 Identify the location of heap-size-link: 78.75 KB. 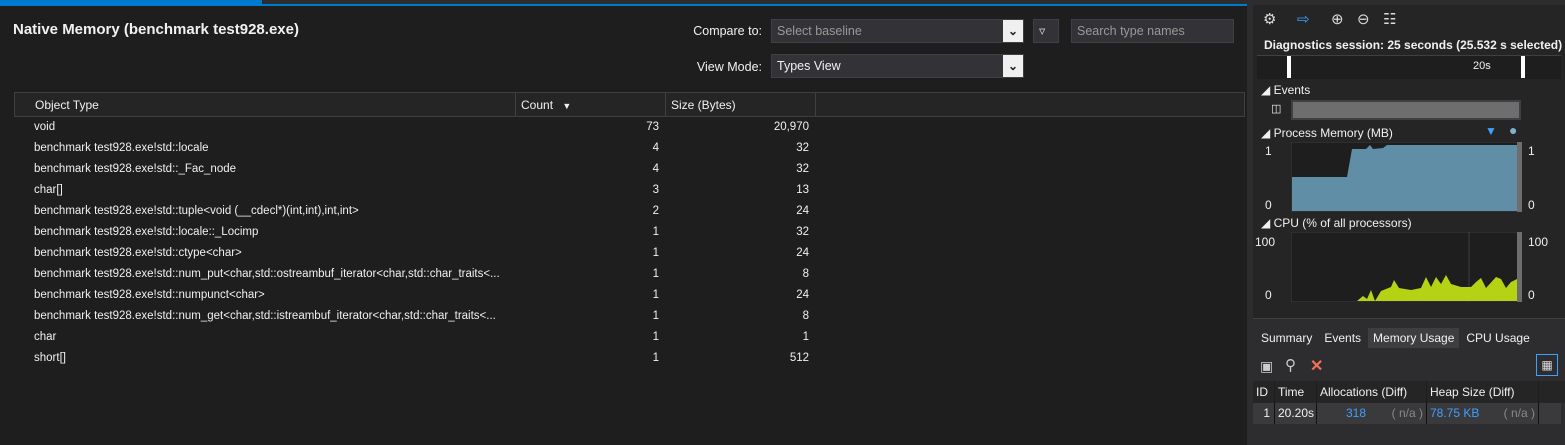
(1455, 413).